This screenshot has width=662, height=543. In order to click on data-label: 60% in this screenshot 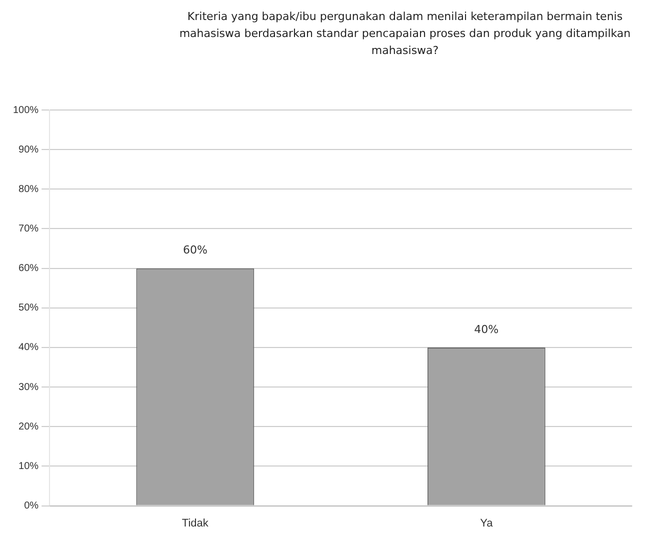, I will do `click(195, 250)`.